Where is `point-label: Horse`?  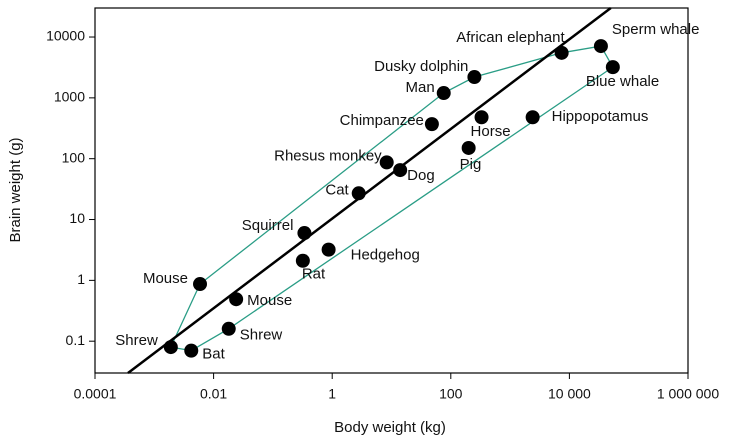
point-label: Horse is located at coordinates (491, 131).